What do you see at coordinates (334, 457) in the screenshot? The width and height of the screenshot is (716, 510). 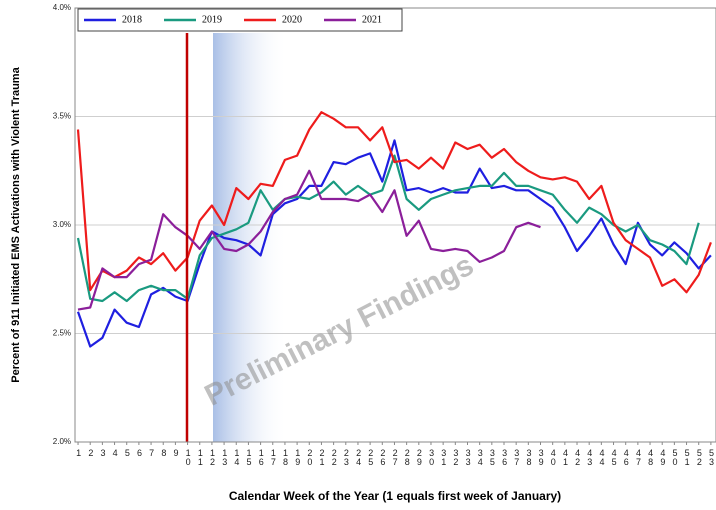 I see `x-tick-label: 22` at bounding box center [334, 457].